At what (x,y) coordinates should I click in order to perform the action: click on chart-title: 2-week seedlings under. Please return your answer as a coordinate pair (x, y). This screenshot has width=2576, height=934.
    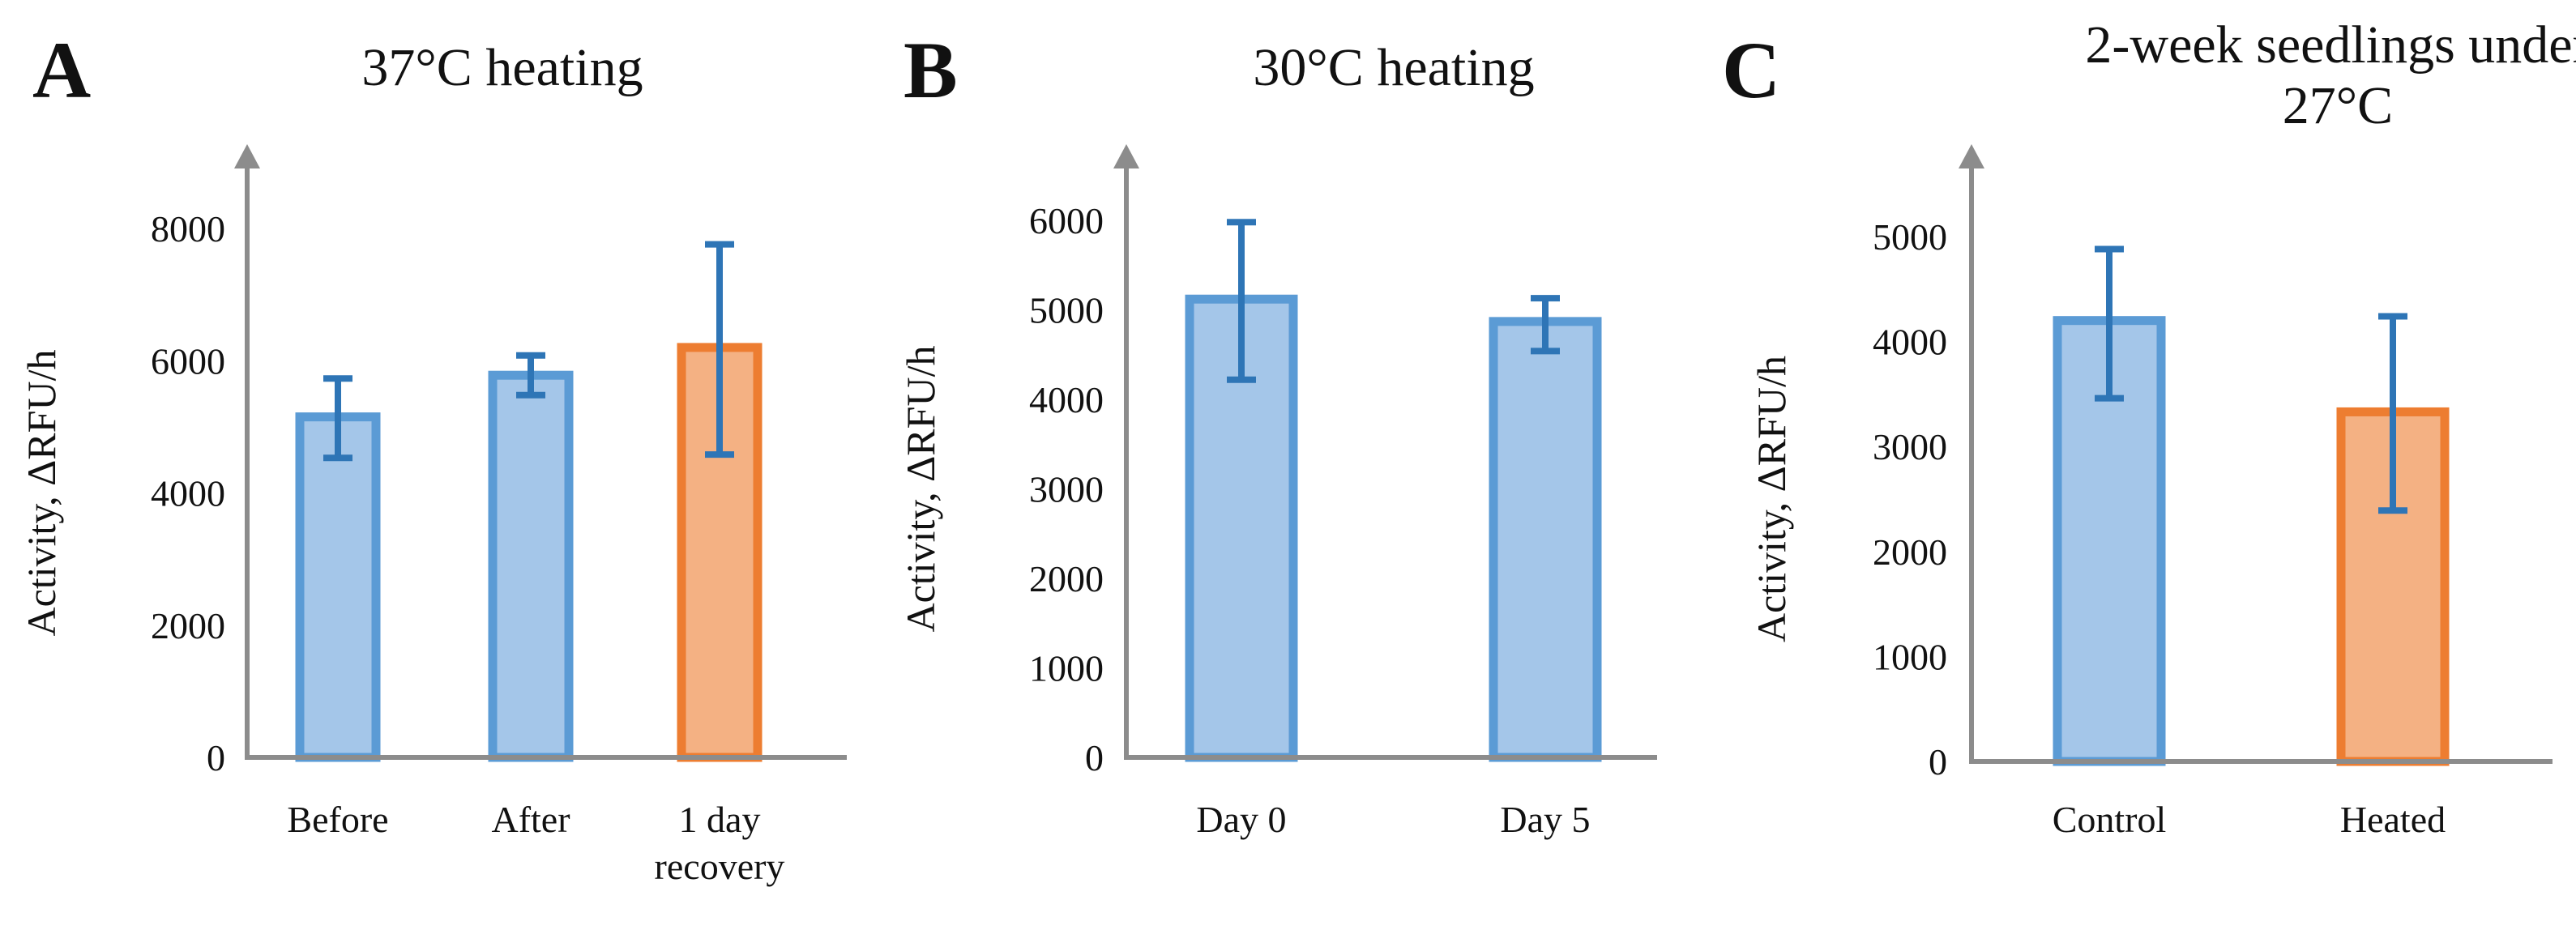
    Looking at the image, I should click on (2330, 45).